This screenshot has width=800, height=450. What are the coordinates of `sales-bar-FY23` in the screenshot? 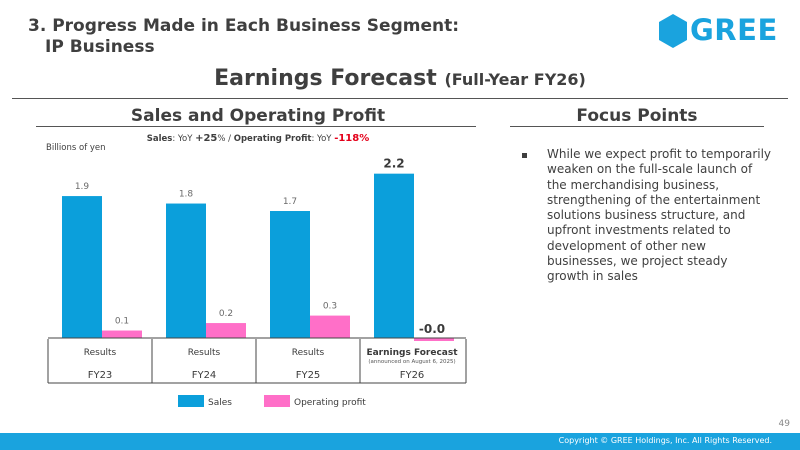 It's located at (82, 267).